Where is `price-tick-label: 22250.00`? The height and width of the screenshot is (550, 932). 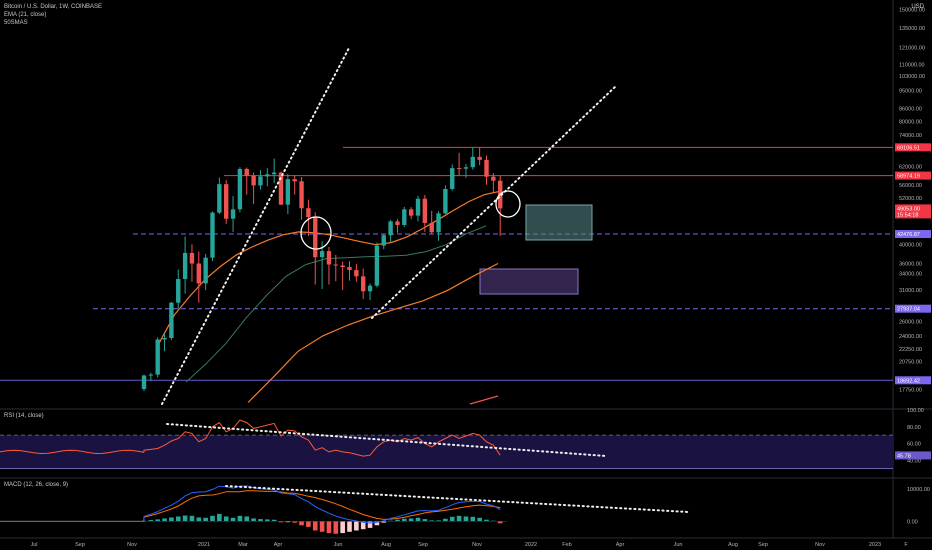 price-tick-label: 22250.00 is located at coordinates (910, 350).